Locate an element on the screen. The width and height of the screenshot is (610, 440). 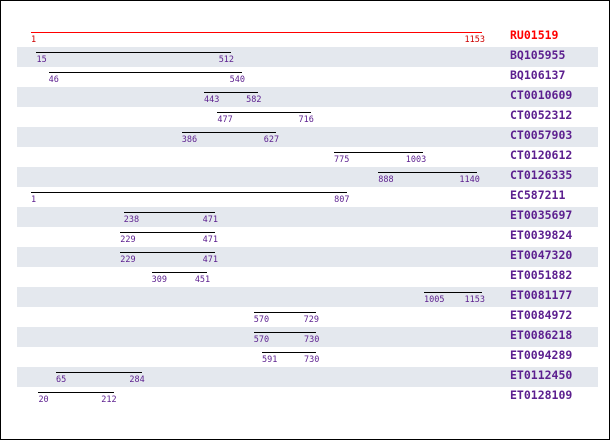
sequence-id-link: ET0051882 is located at coordinates (541, 275).